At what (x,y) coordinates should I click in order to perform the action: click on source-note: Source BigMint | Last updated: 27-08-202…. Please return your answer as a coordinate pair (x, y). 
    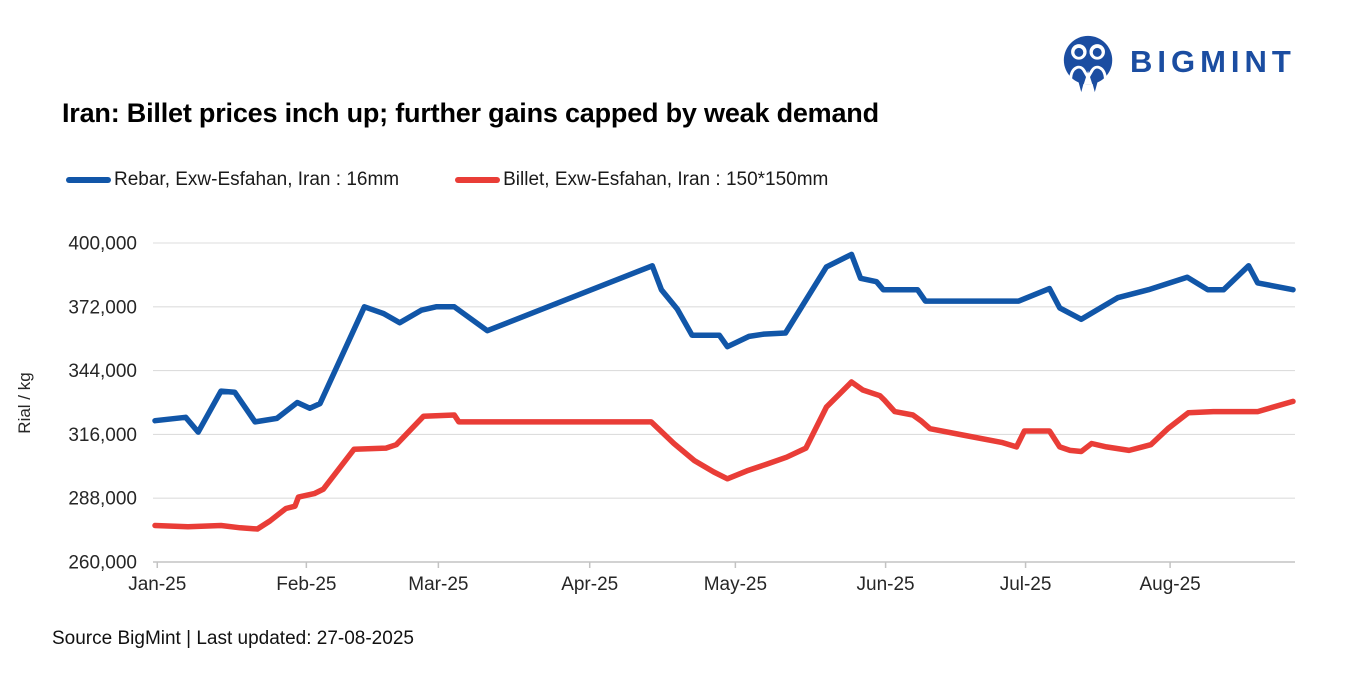
    Looking at the image, I should click on (233, 638).